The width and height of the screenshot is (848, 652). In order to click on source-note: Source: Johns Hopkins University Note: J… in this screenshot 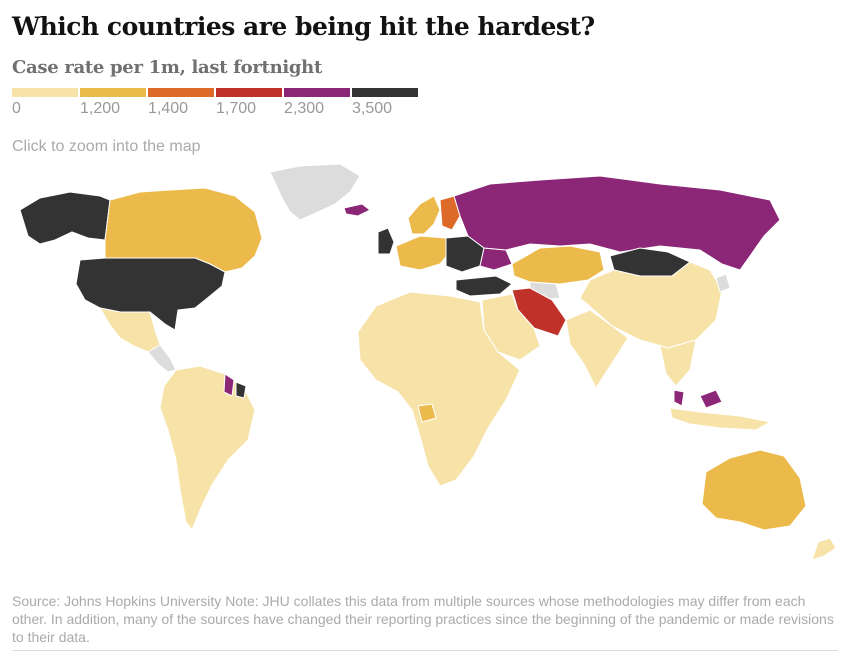, I will do `click(425, 621)`.